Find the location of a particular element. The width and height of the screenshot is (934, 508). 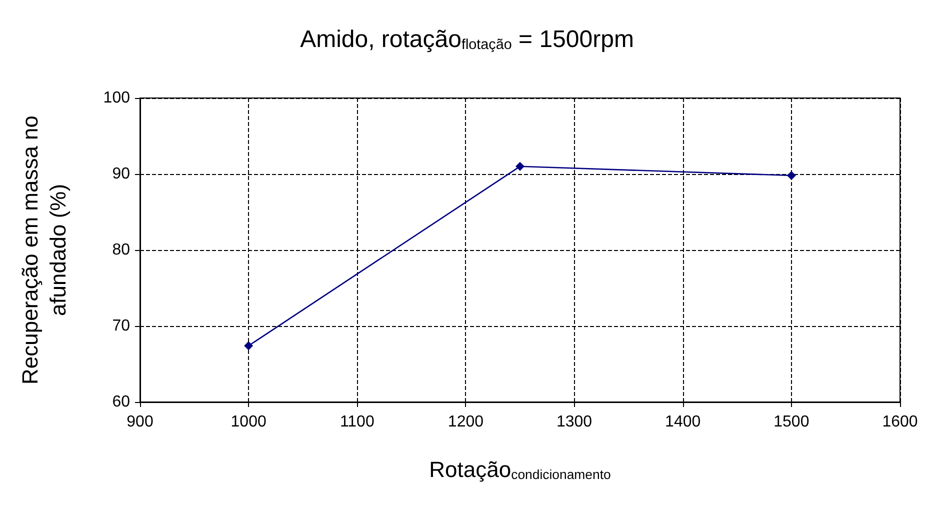

y-tick-label: 100 is located at coordinates (116, 98).